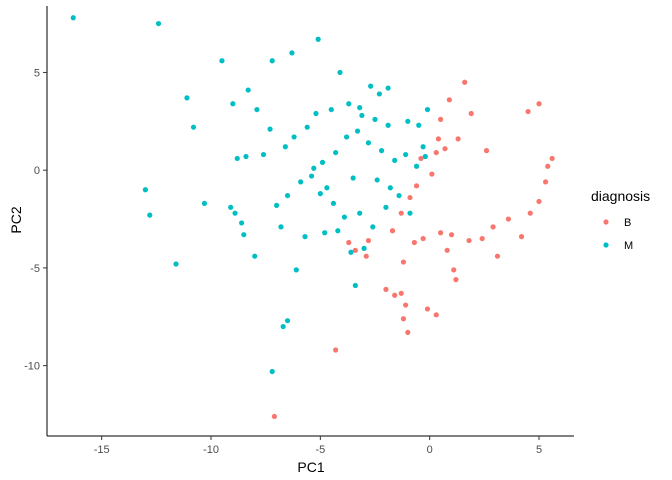 Image resolution: width=672 pixels, height=480 pixels. Describe the element at coordinates (35, 269) in the screenshot. I see `y-tick-label: -5` at that location.